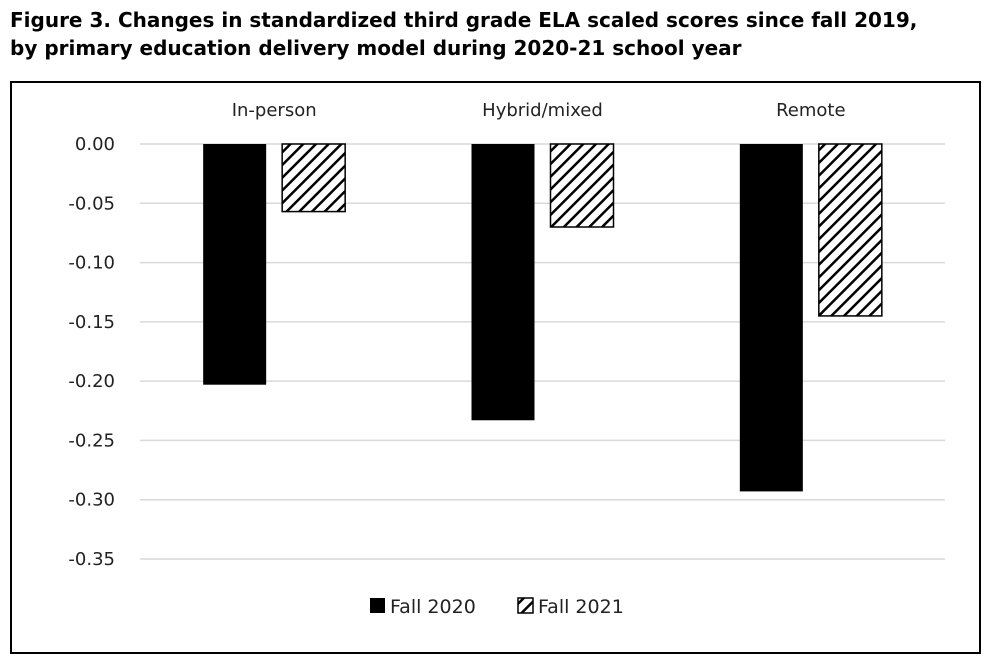  Describe the element at coordinates (91, 322) in the screenshot. I see `y-tick-label: -0.15` at that location.